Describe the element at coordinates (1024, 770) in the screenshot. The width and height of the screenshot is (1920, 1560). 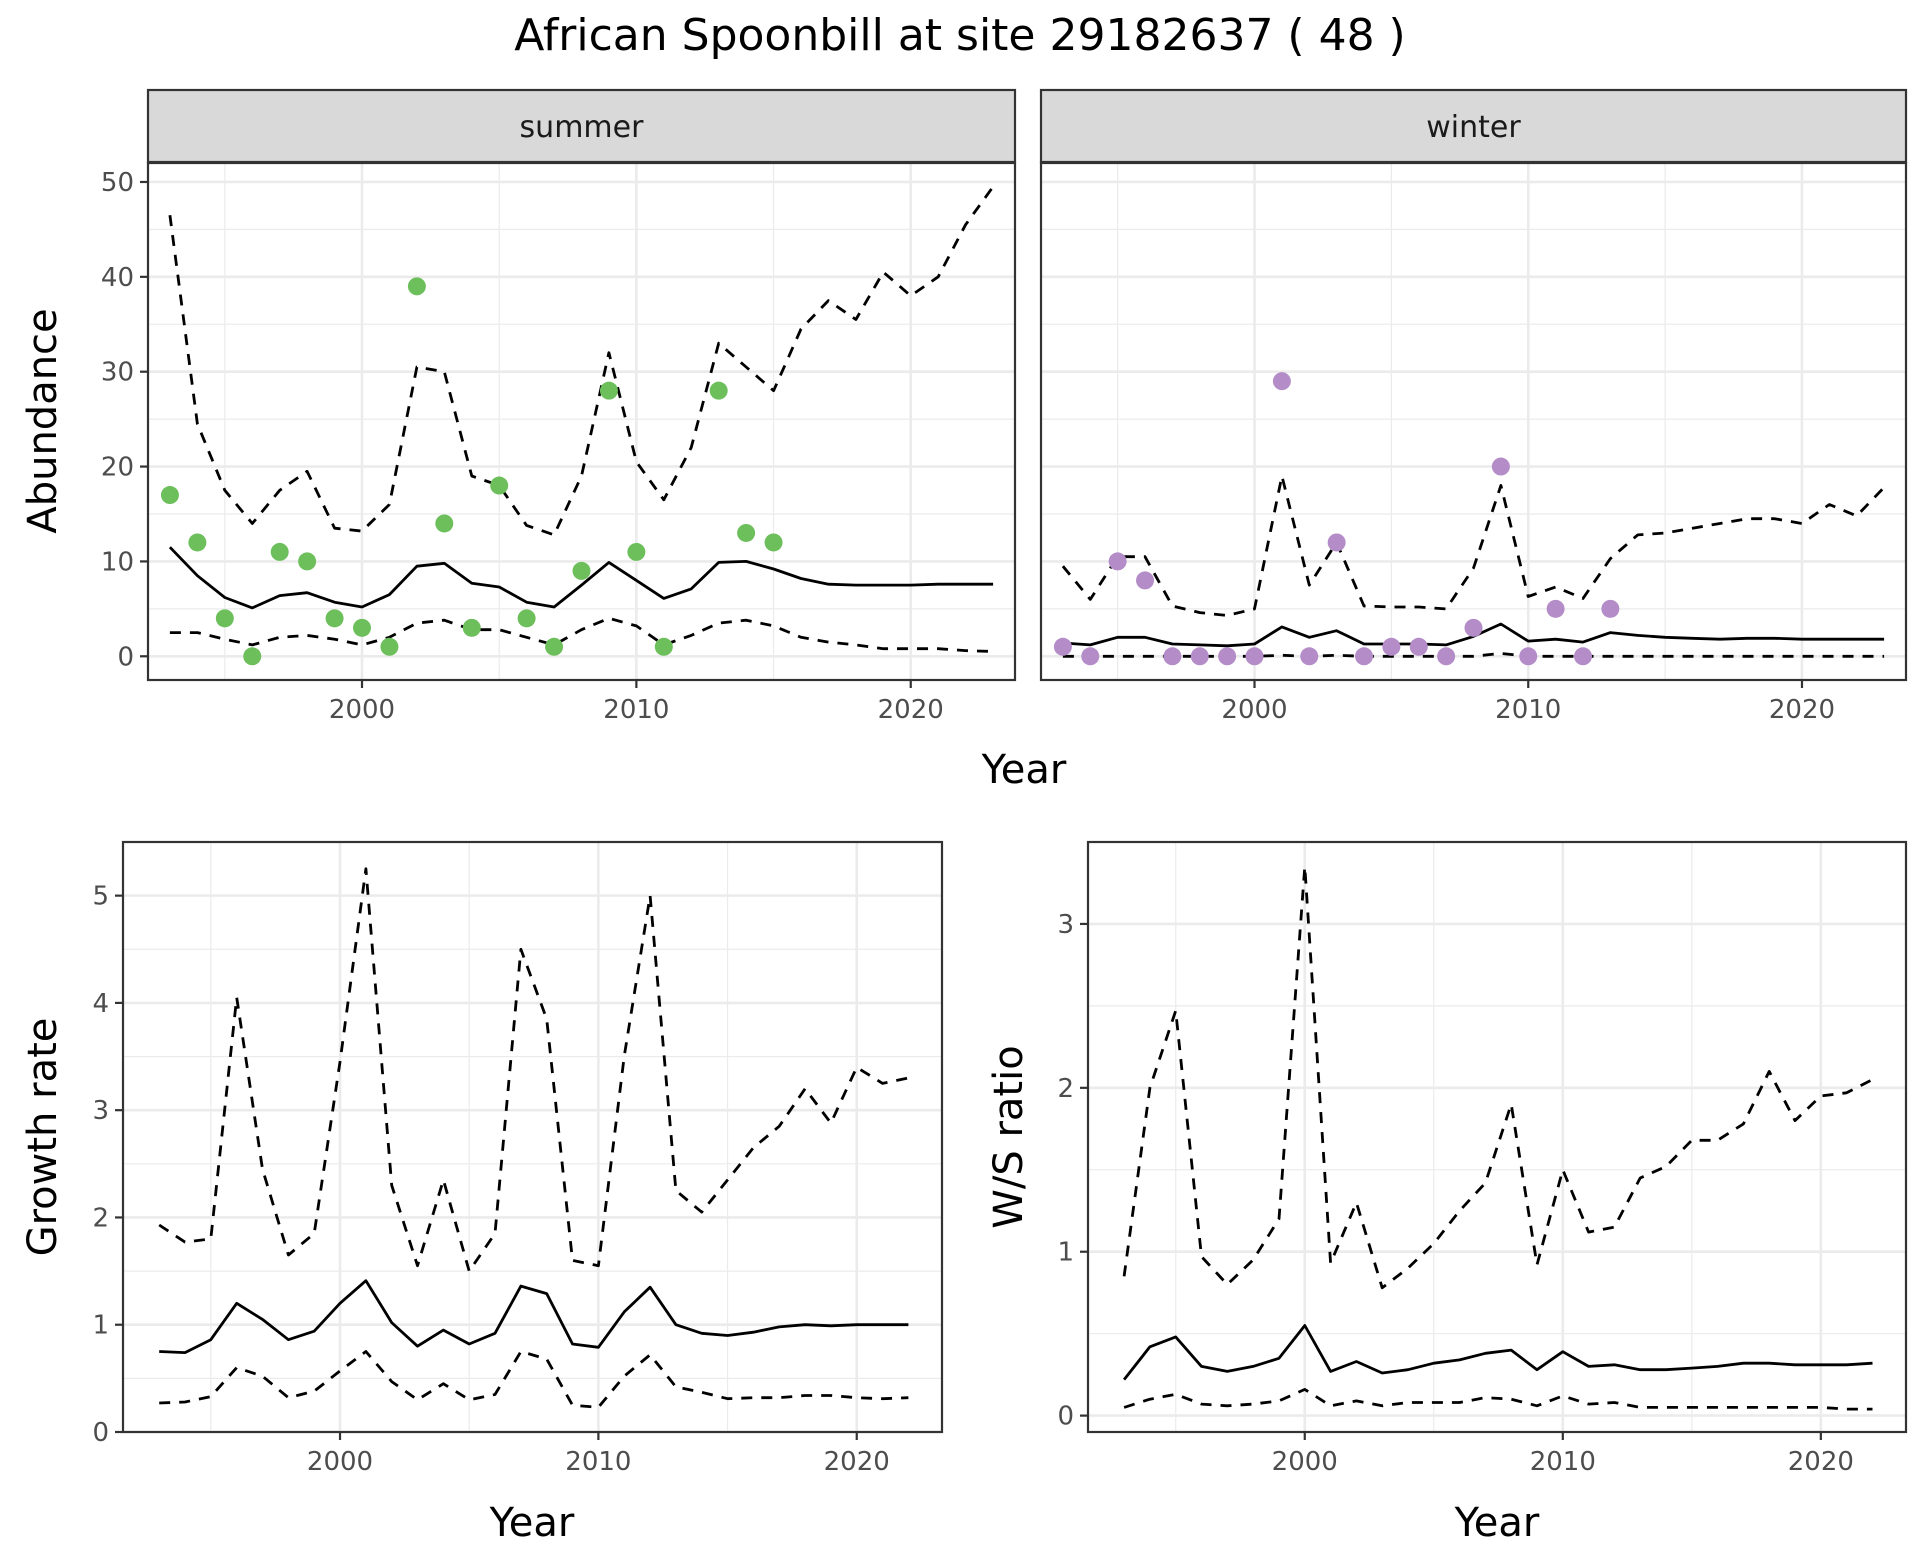
I see `x-axis-title-top: Year` at that location.